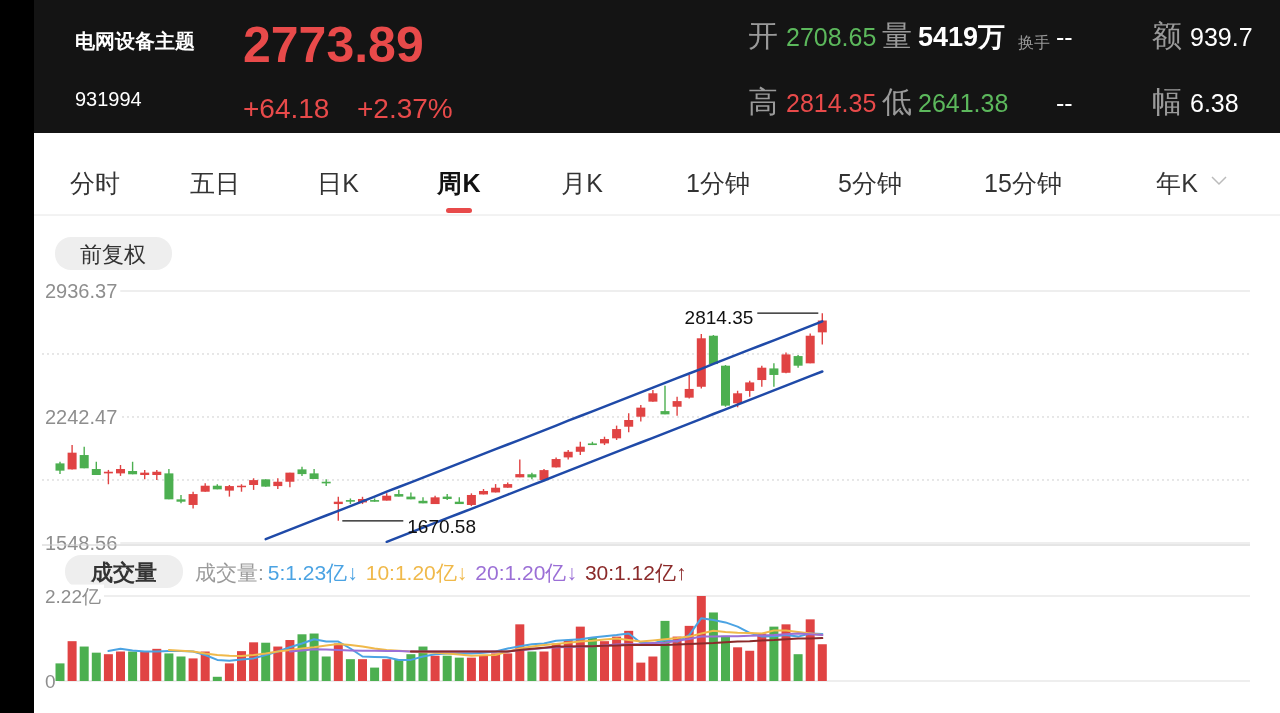 The image size is (1280, 713). Describe the element at coordinates (718, 183) in the screenshot. I see `text: 1分钟` at that location.